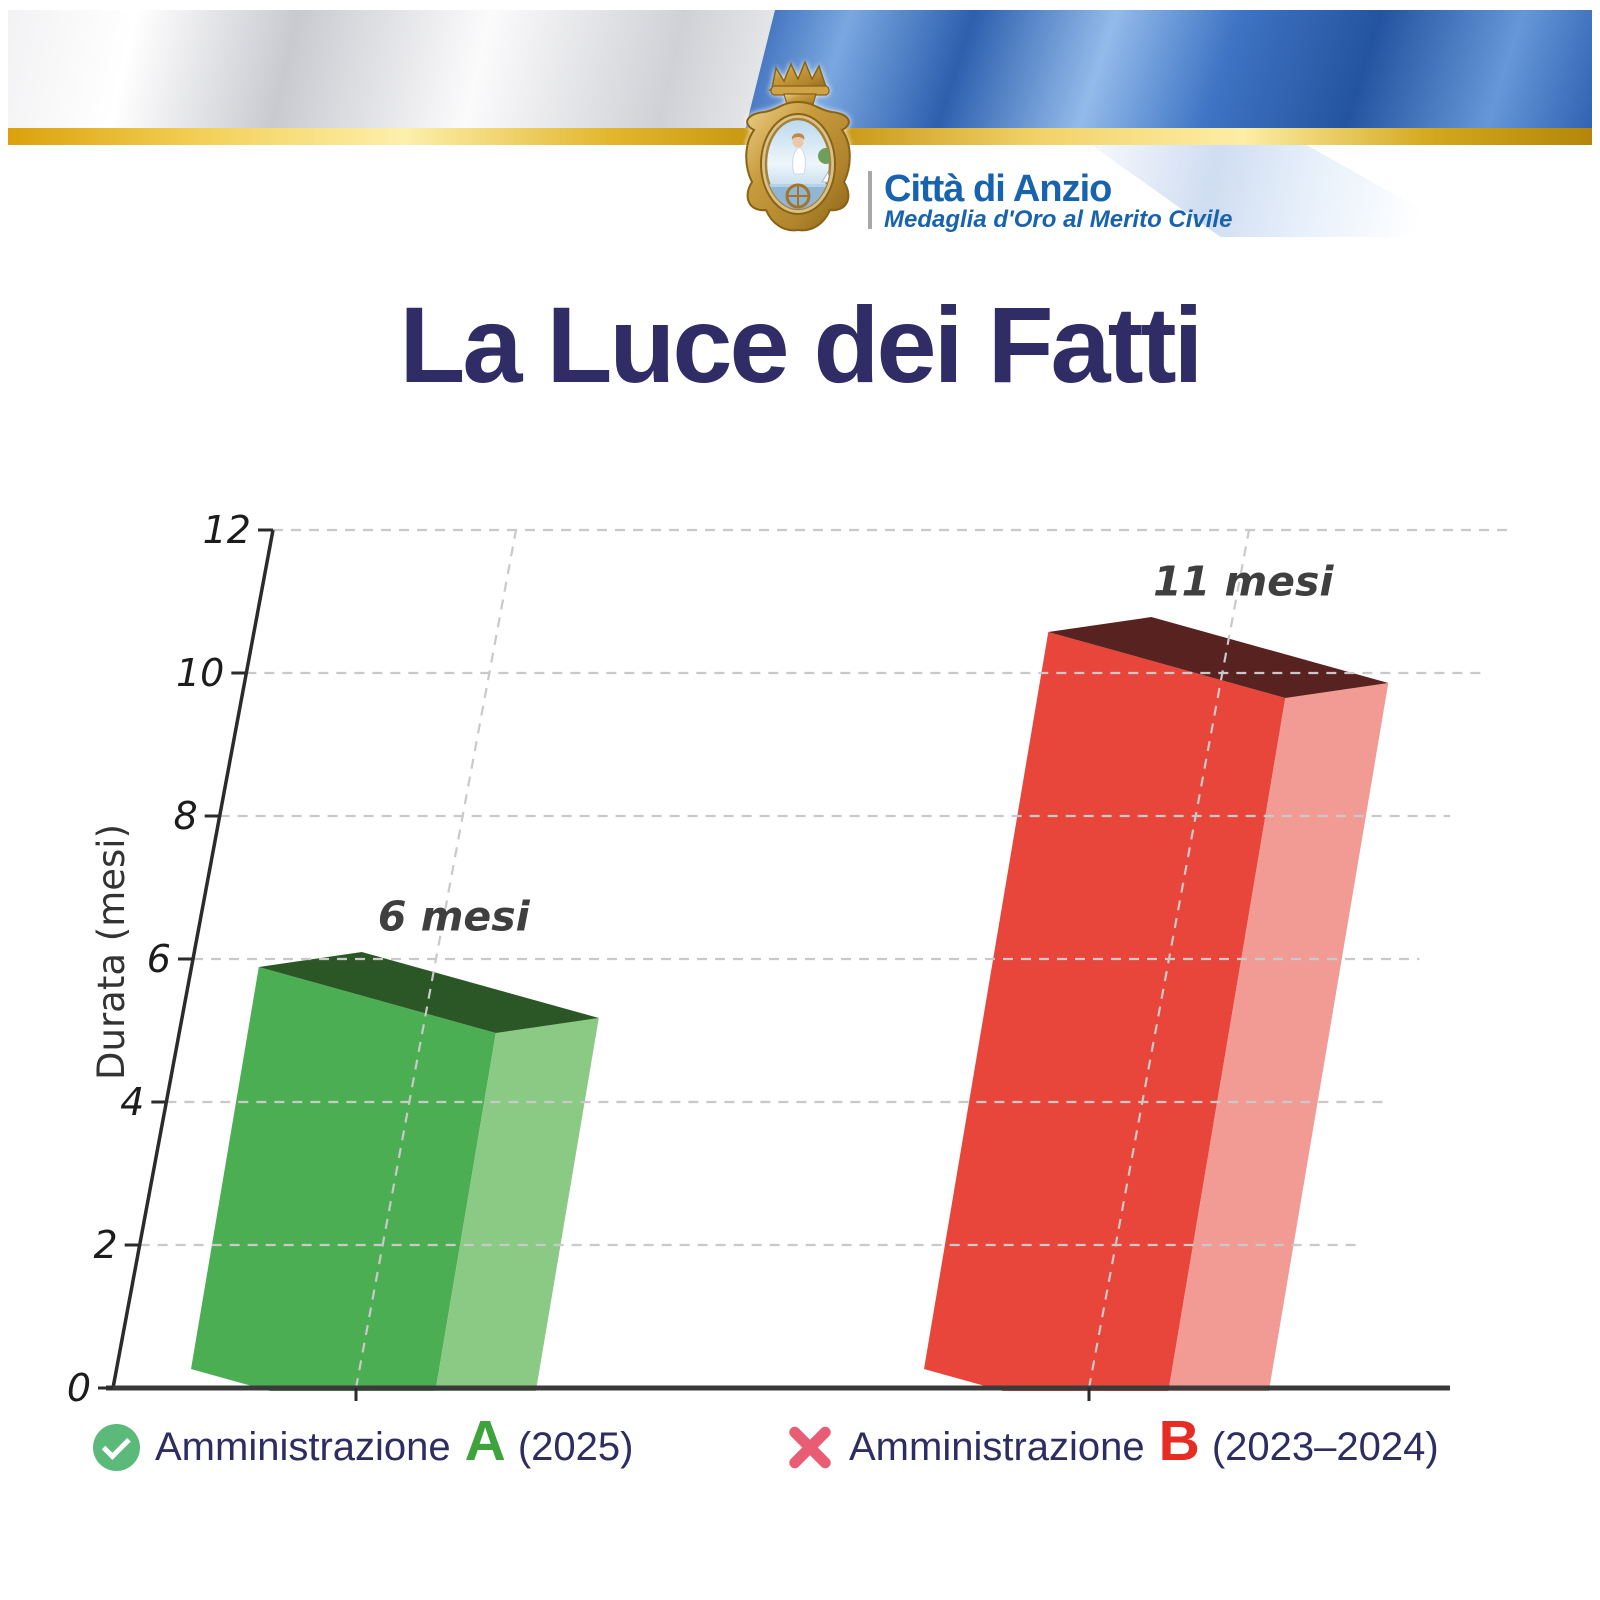 This screenshot has width=1600, height=1600. Describe the element at coordinates (1058, 219) in the screenshot. I see `brand-subtitle: Medaglia d'Oro al Merito Civile` at that location.